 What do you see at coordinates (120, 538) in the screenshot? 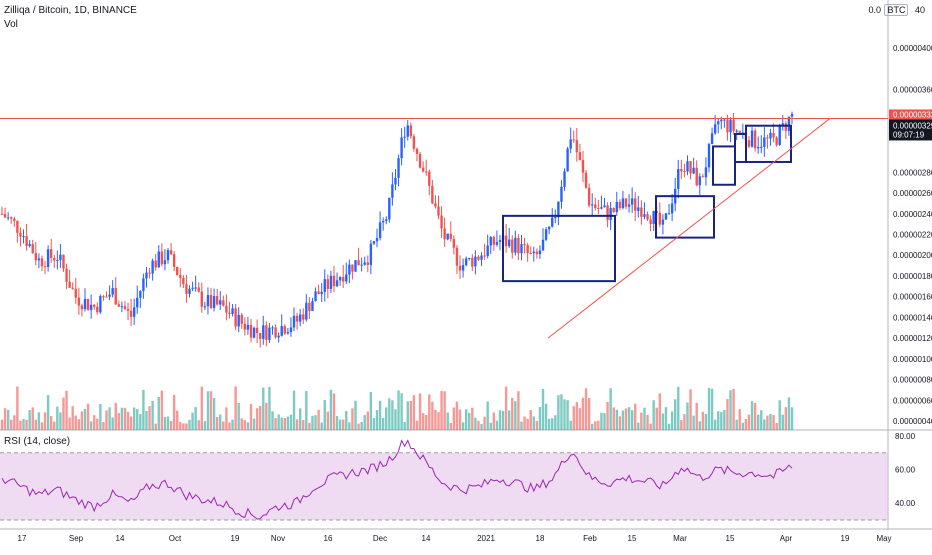
I see `time-tick-label: 14` at bounding box center [120, 538].